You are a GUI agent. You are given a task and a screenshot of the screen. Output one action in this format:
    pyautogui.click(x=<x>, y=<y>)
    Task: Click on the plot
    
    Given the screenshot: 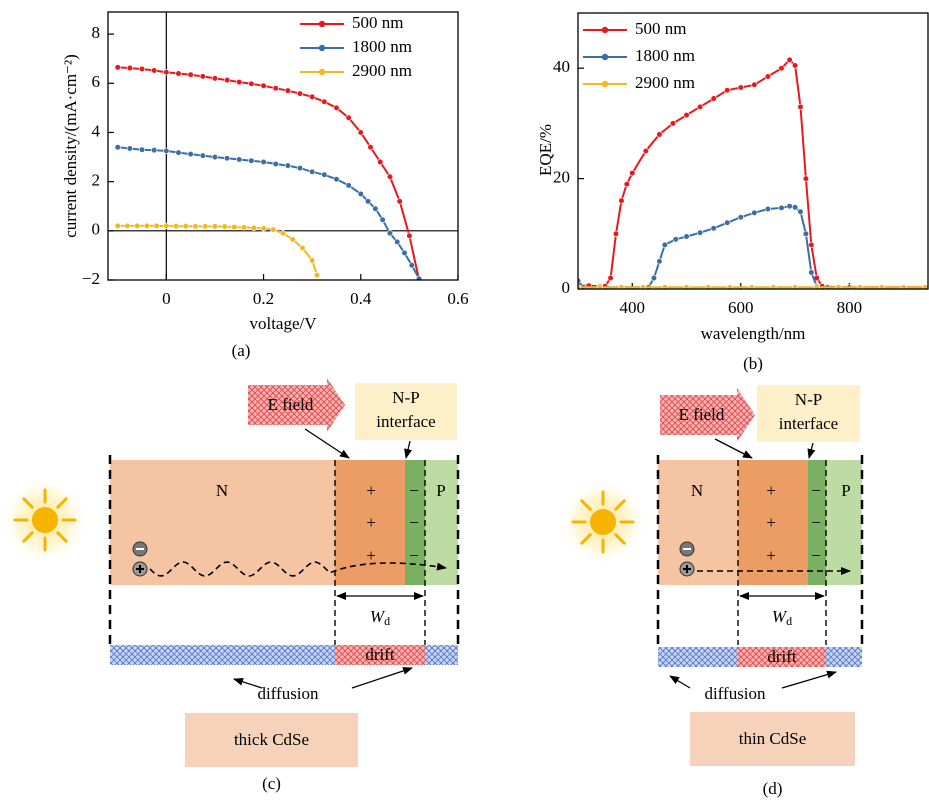 What is the action you would take?
    pyautogui.click(x=753, y=172)
    